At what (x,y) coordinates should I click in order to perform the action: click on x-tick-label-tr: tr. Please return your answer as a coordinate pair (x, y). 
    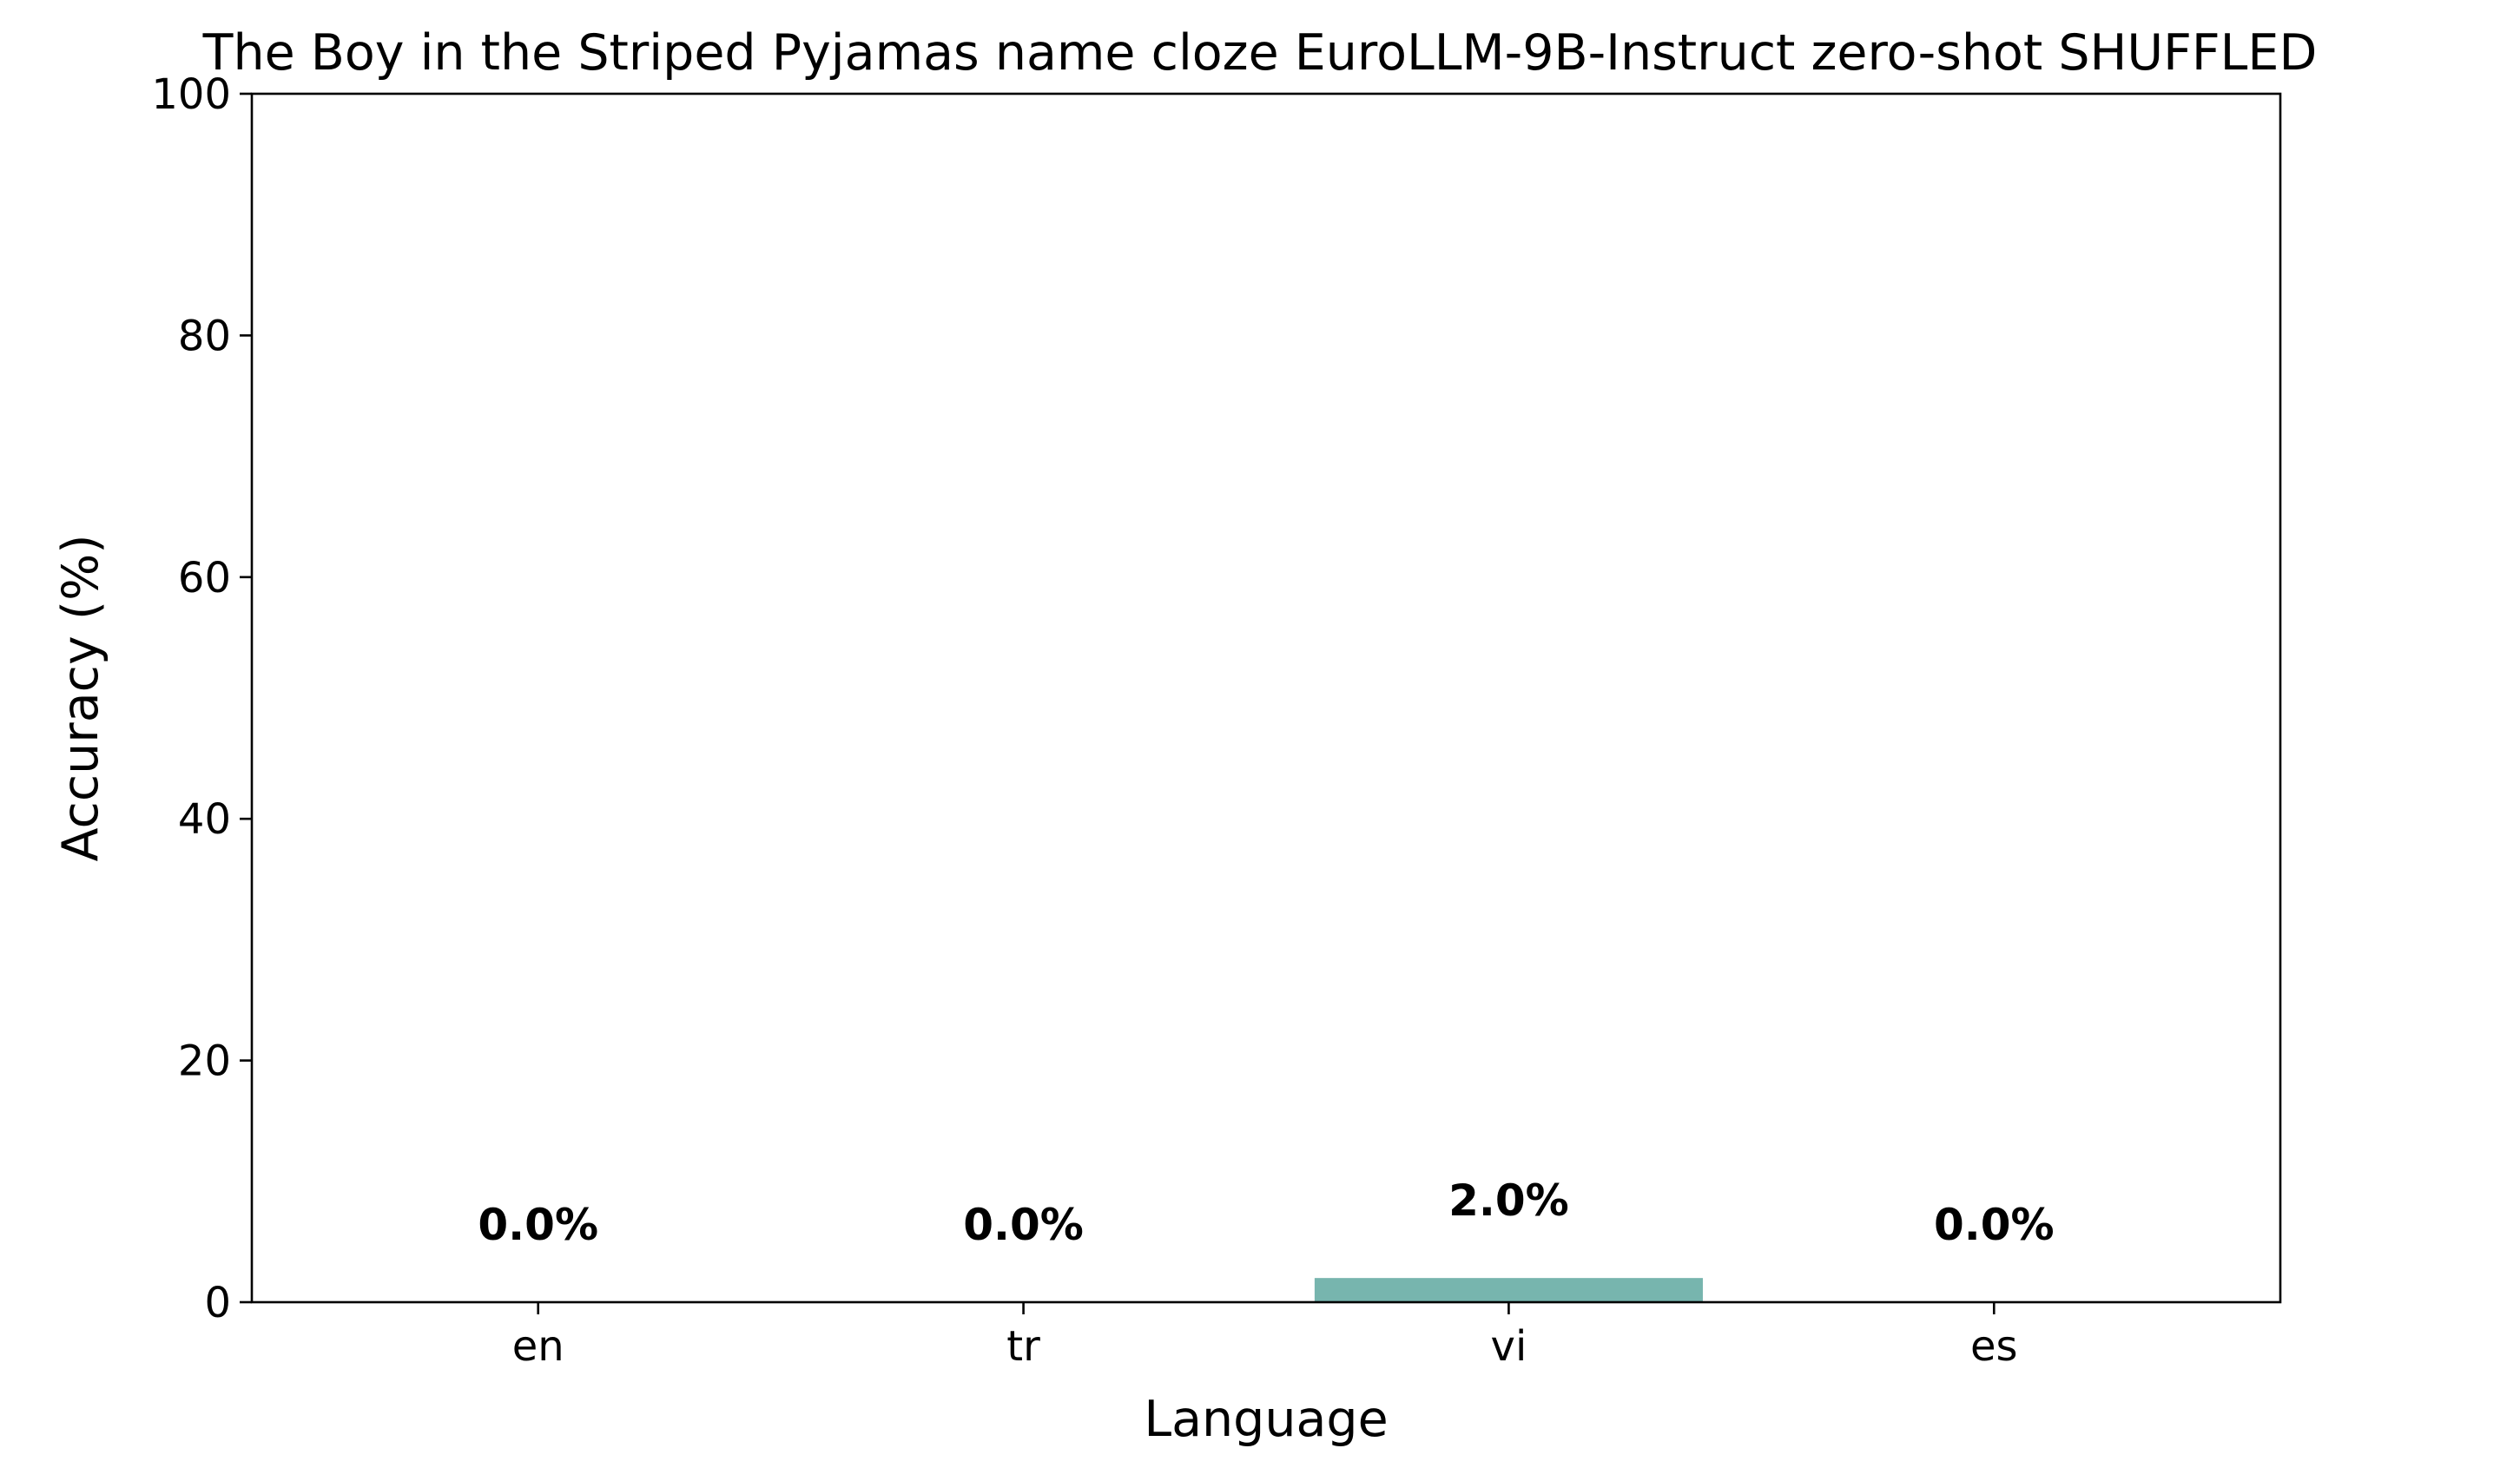
    Looking at the image, I should click on (1023, 1346).